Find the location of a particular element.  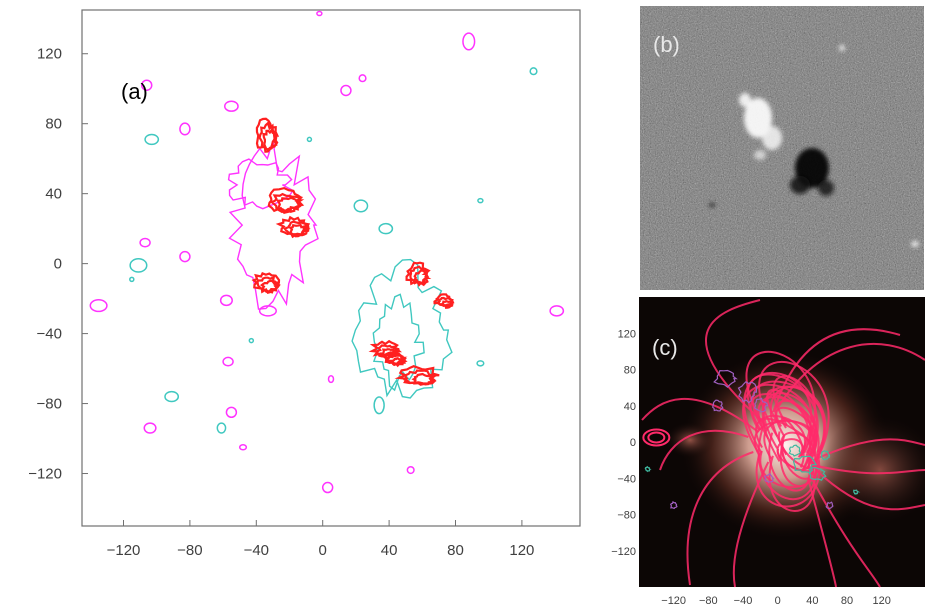

x-tick-label: 40 is located at coordinates (389, 550).